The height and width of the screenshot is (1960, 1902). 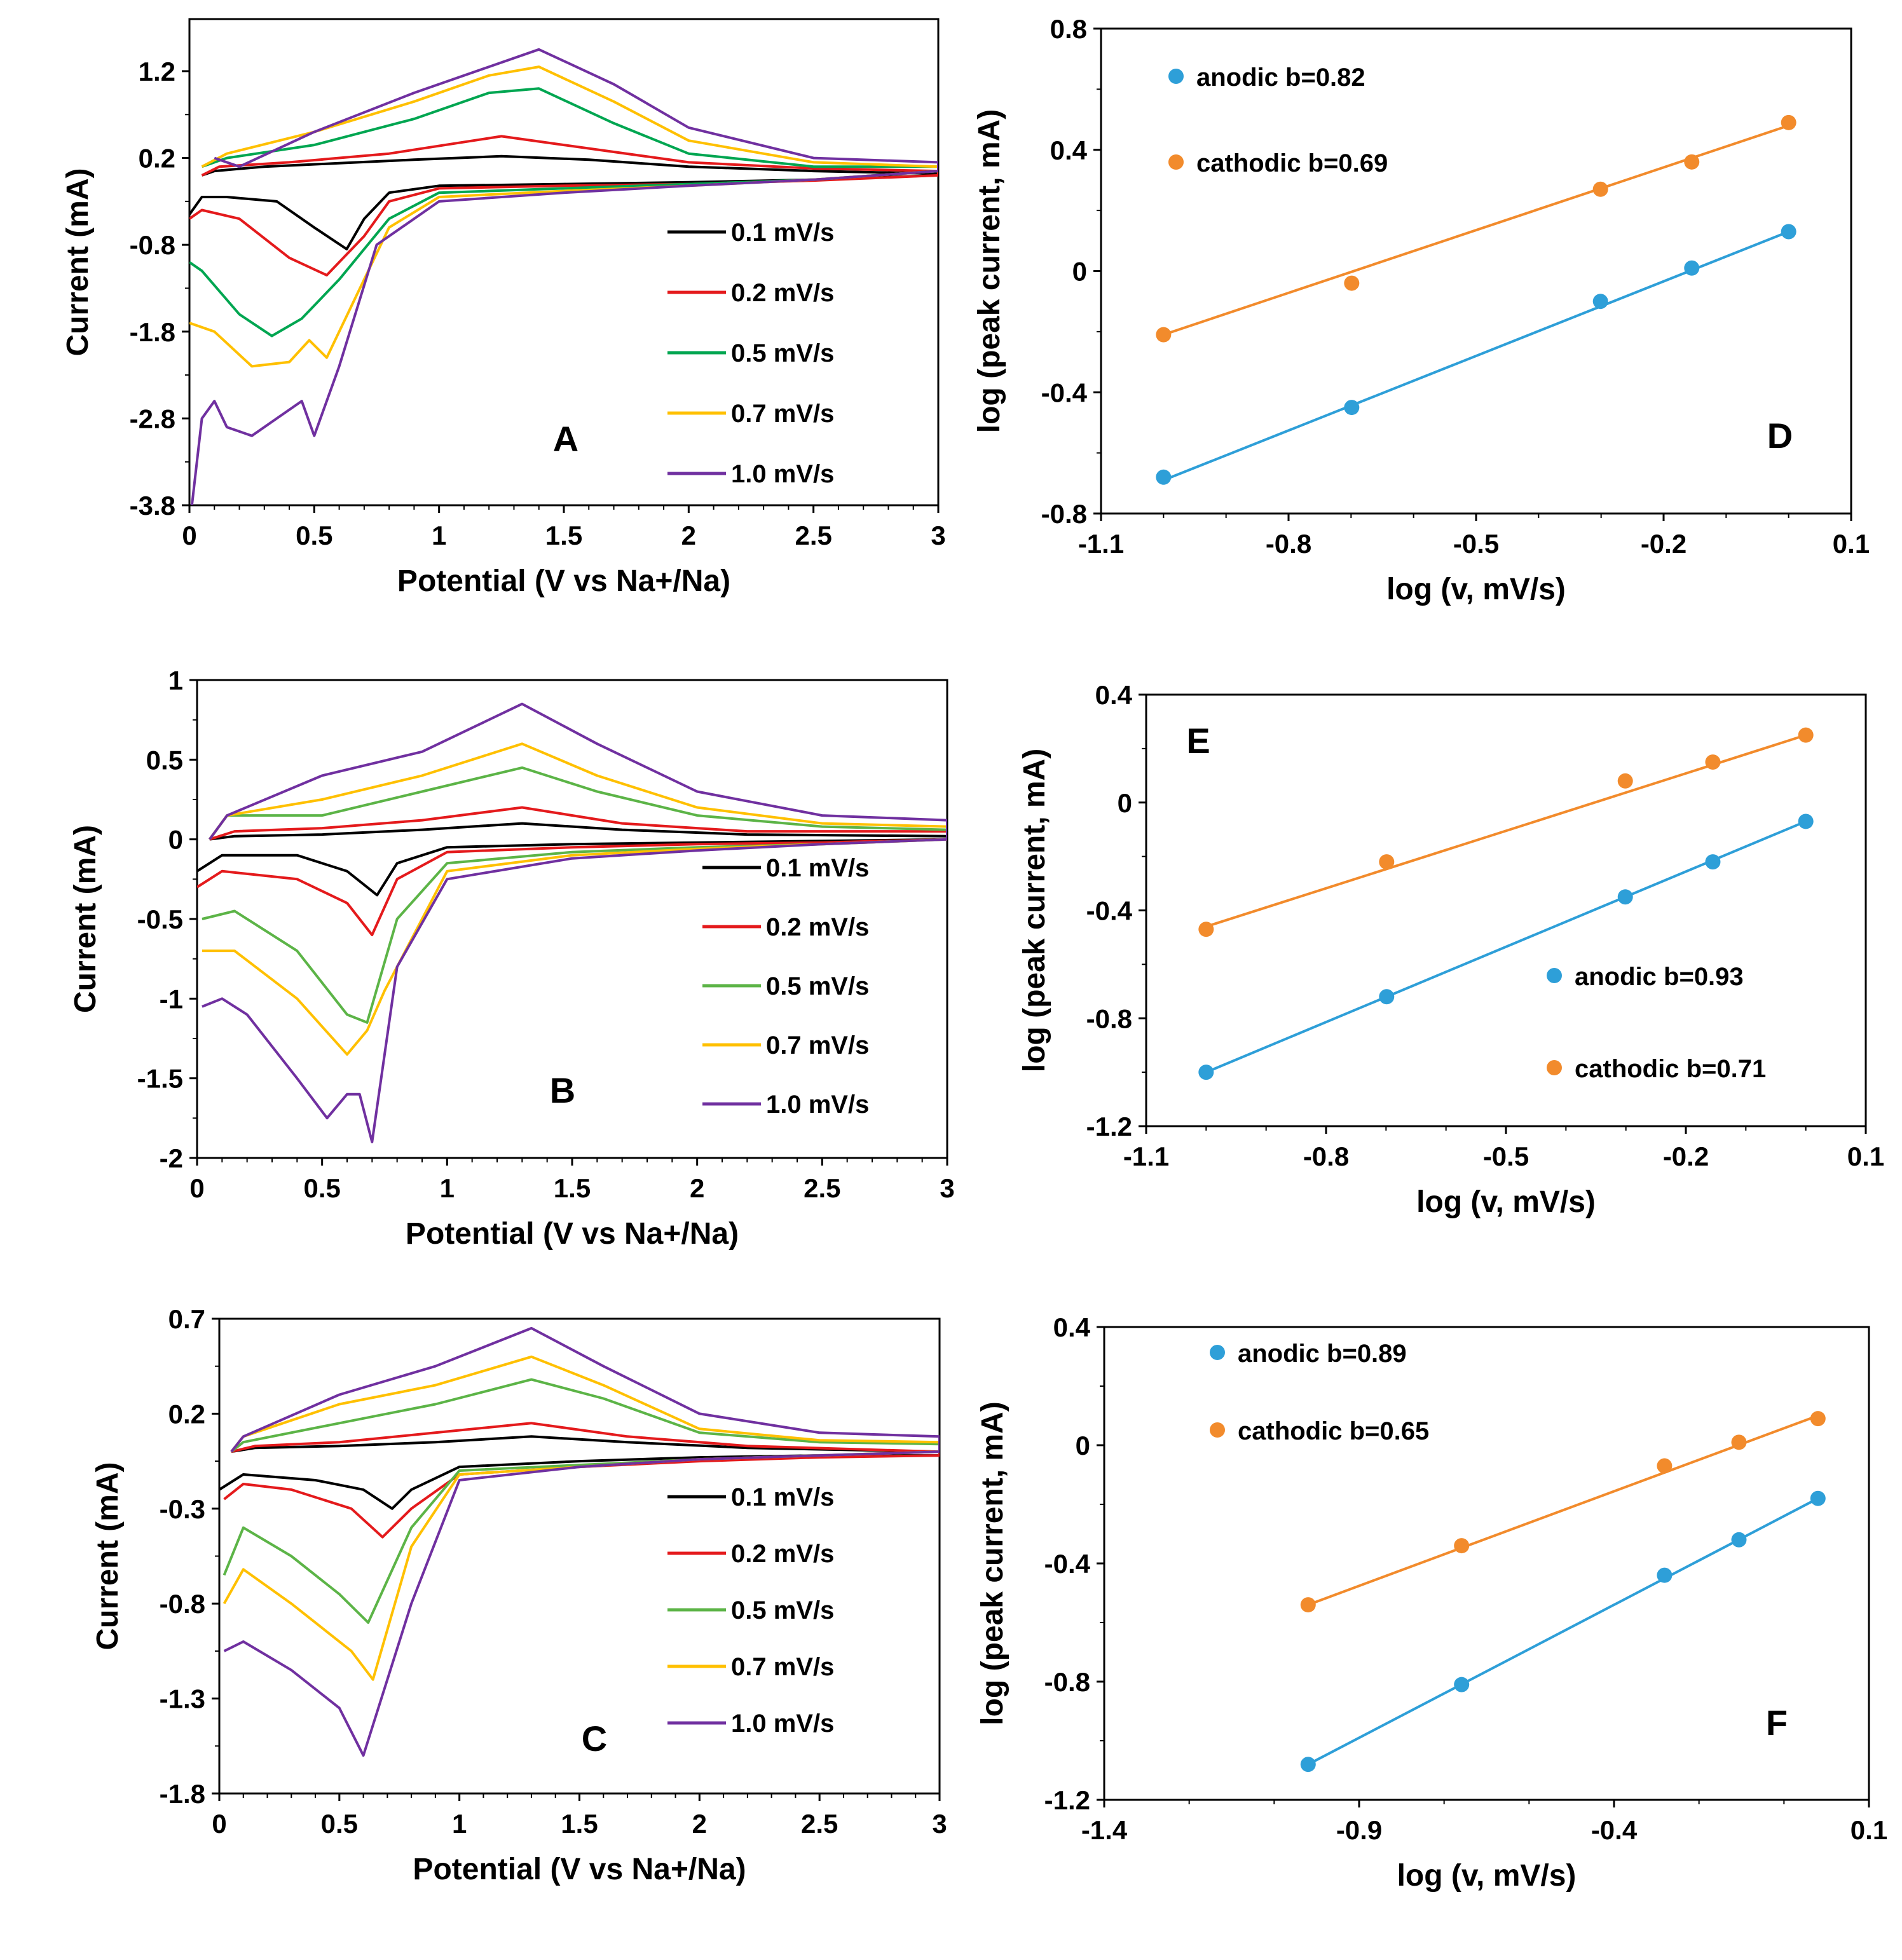 I want to click on y-tick-label: -0.8, so click(x=1067, y=1682).